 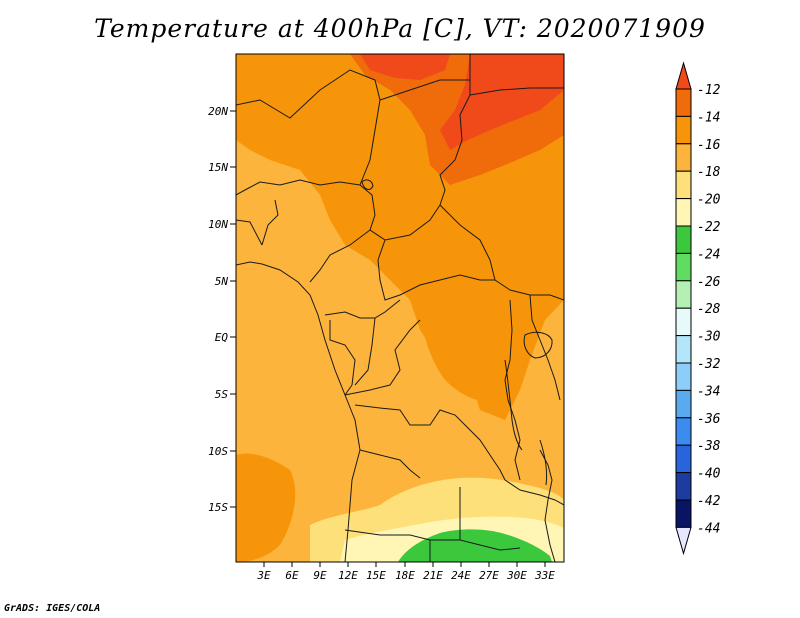 I want to click on colorbar-label: -42, so click(x=709, y=501).